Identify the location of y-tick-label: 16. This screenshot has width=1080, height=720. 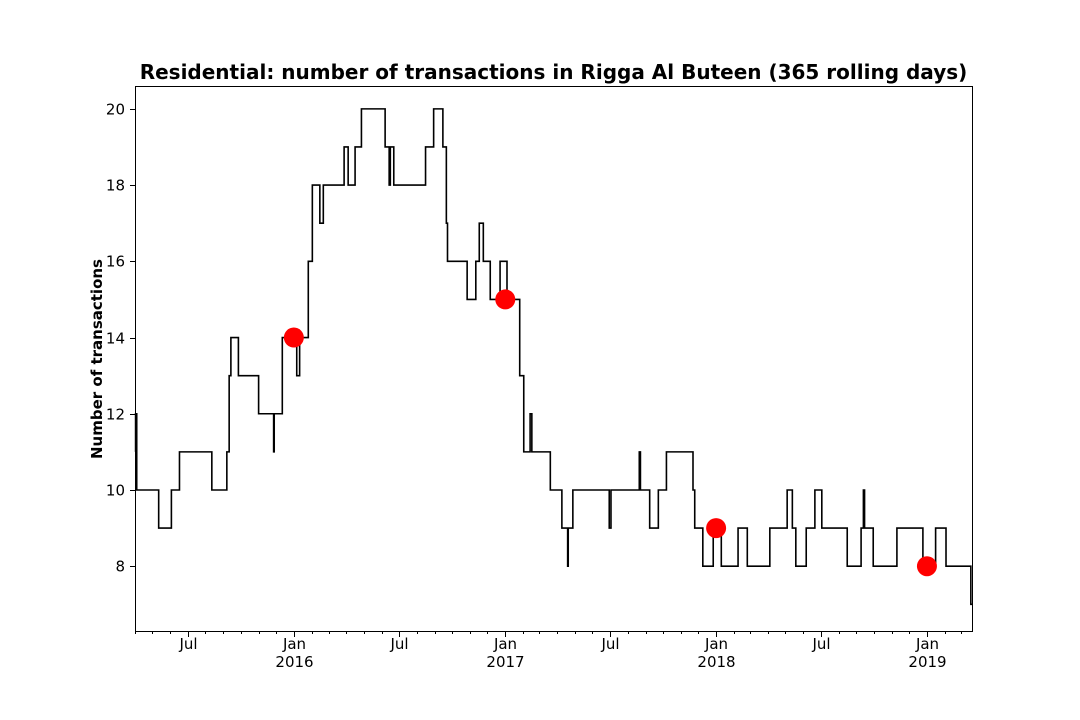
(115, 262).